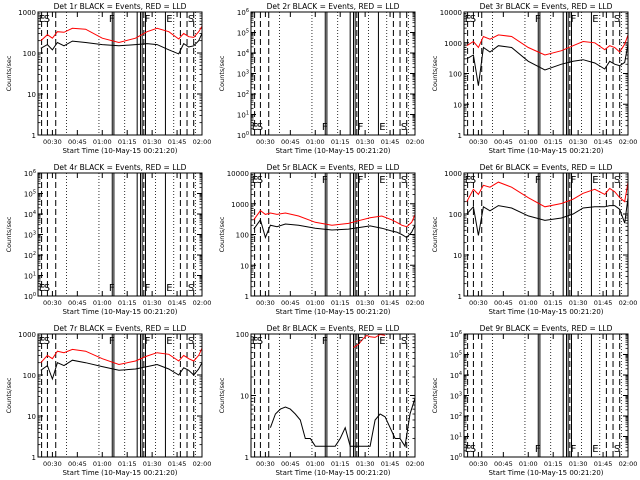  I want to click on y-axis-label: Counts/sec, so click(9, 234).